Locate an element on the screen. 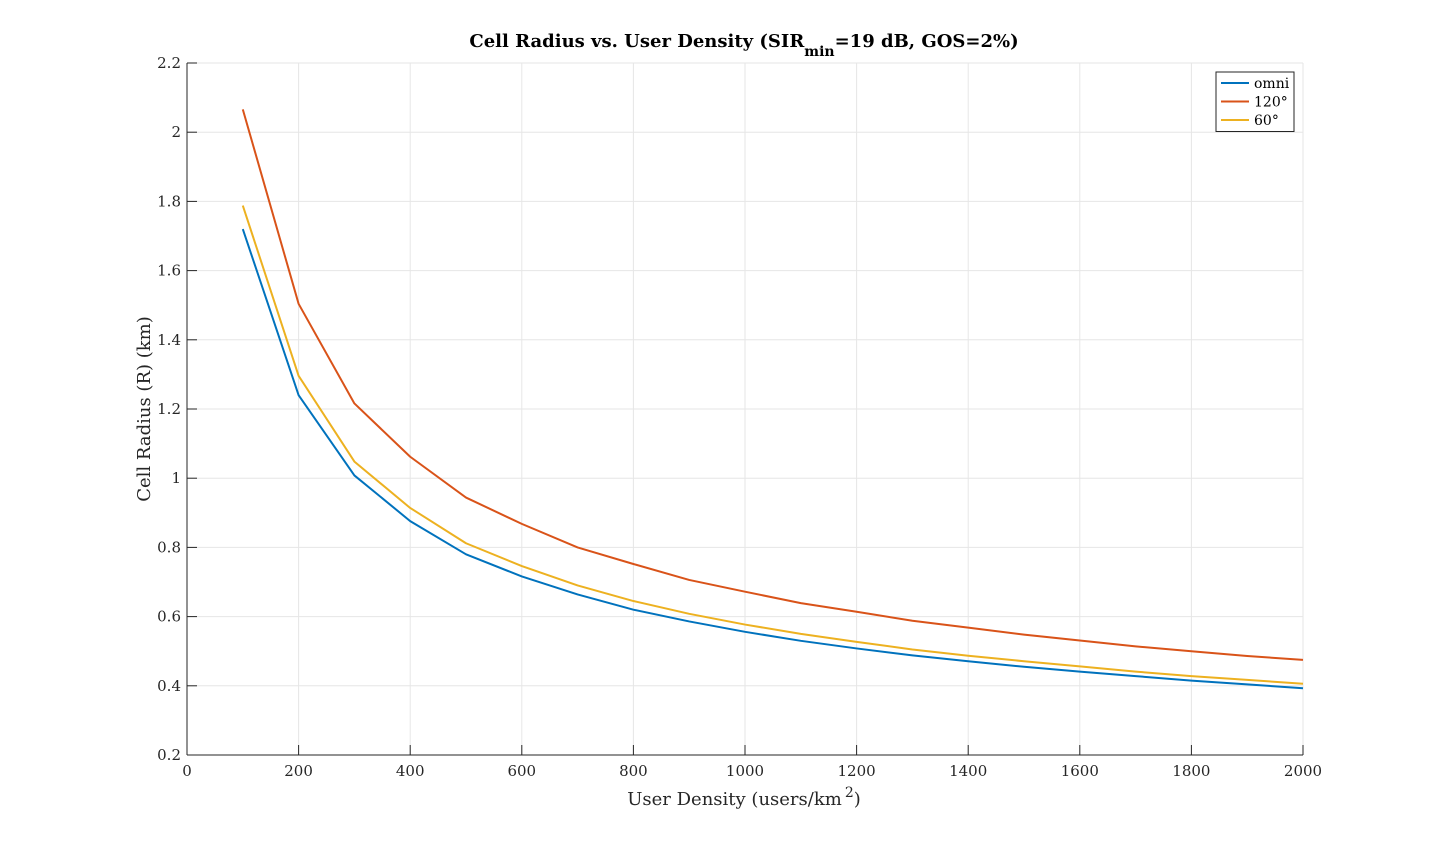 This screenshot has height=849, width=1440. x-tick-label: 1600 is located at coordinates (1080, 771).